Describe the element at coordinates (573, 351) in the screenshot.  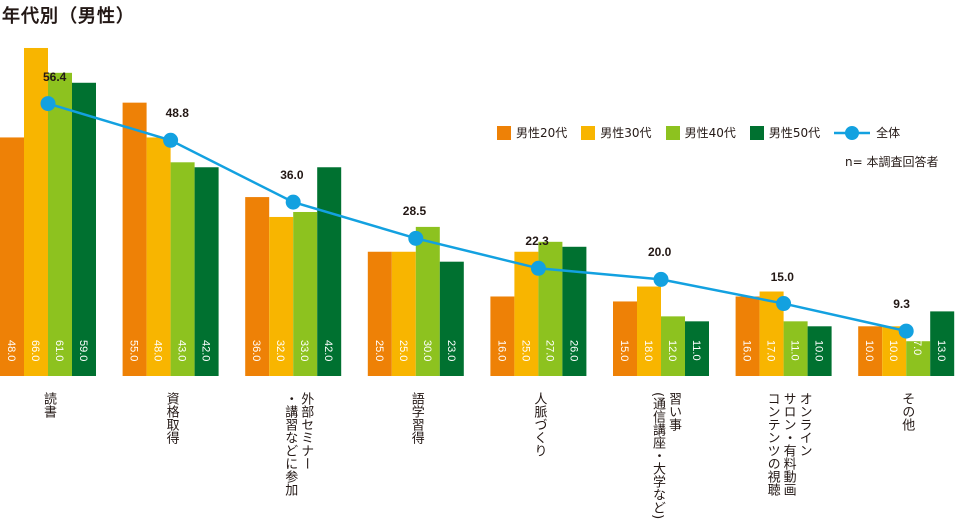
I see `bar-value-label: 26.0` at that location.